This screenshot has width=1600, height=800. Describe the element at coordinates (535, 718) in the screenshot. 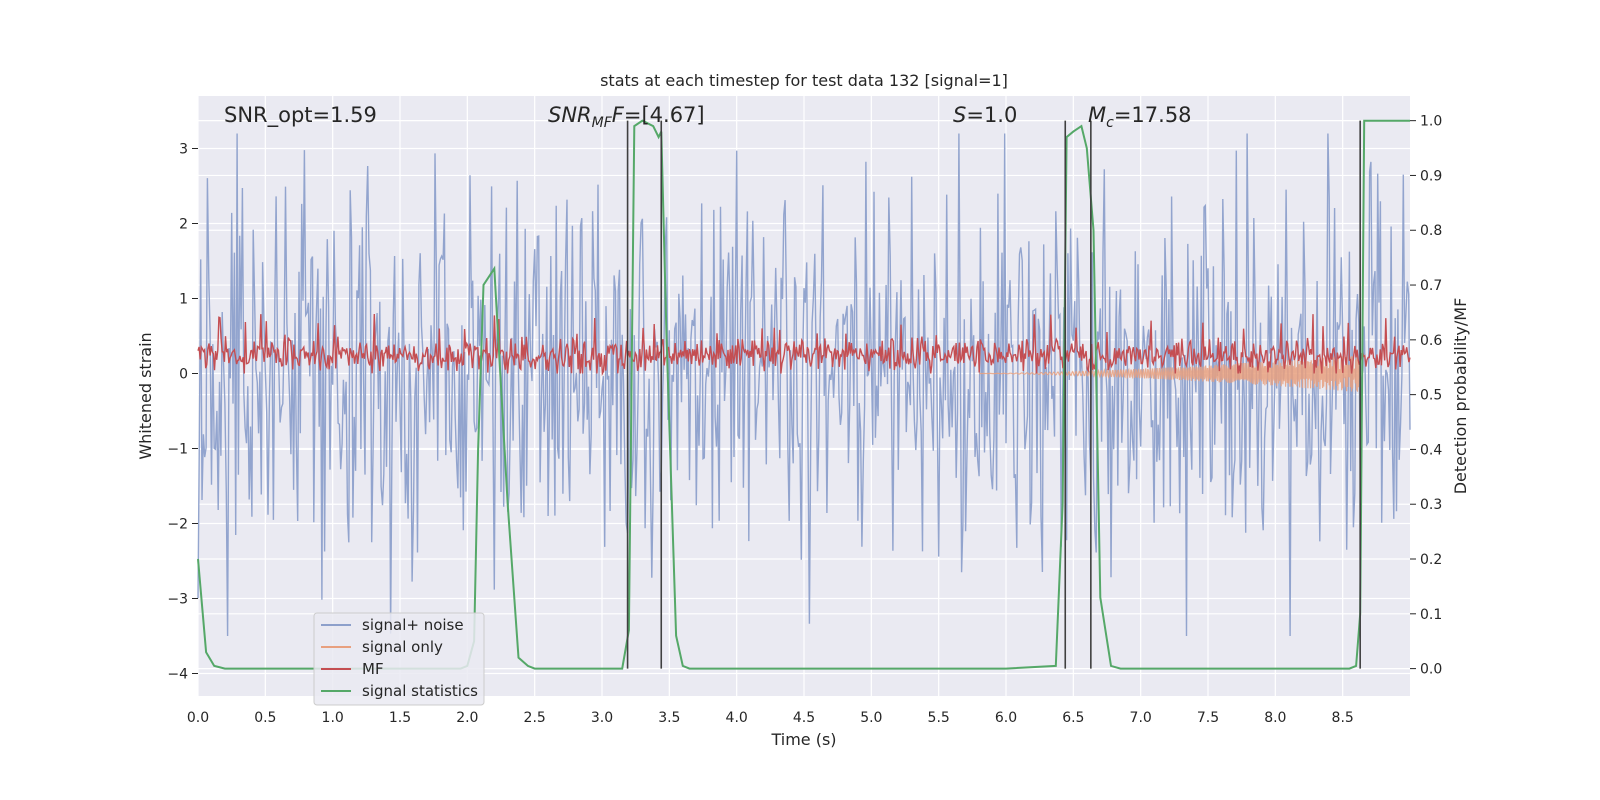

I see `x-tick-label: 2.5` at that location.